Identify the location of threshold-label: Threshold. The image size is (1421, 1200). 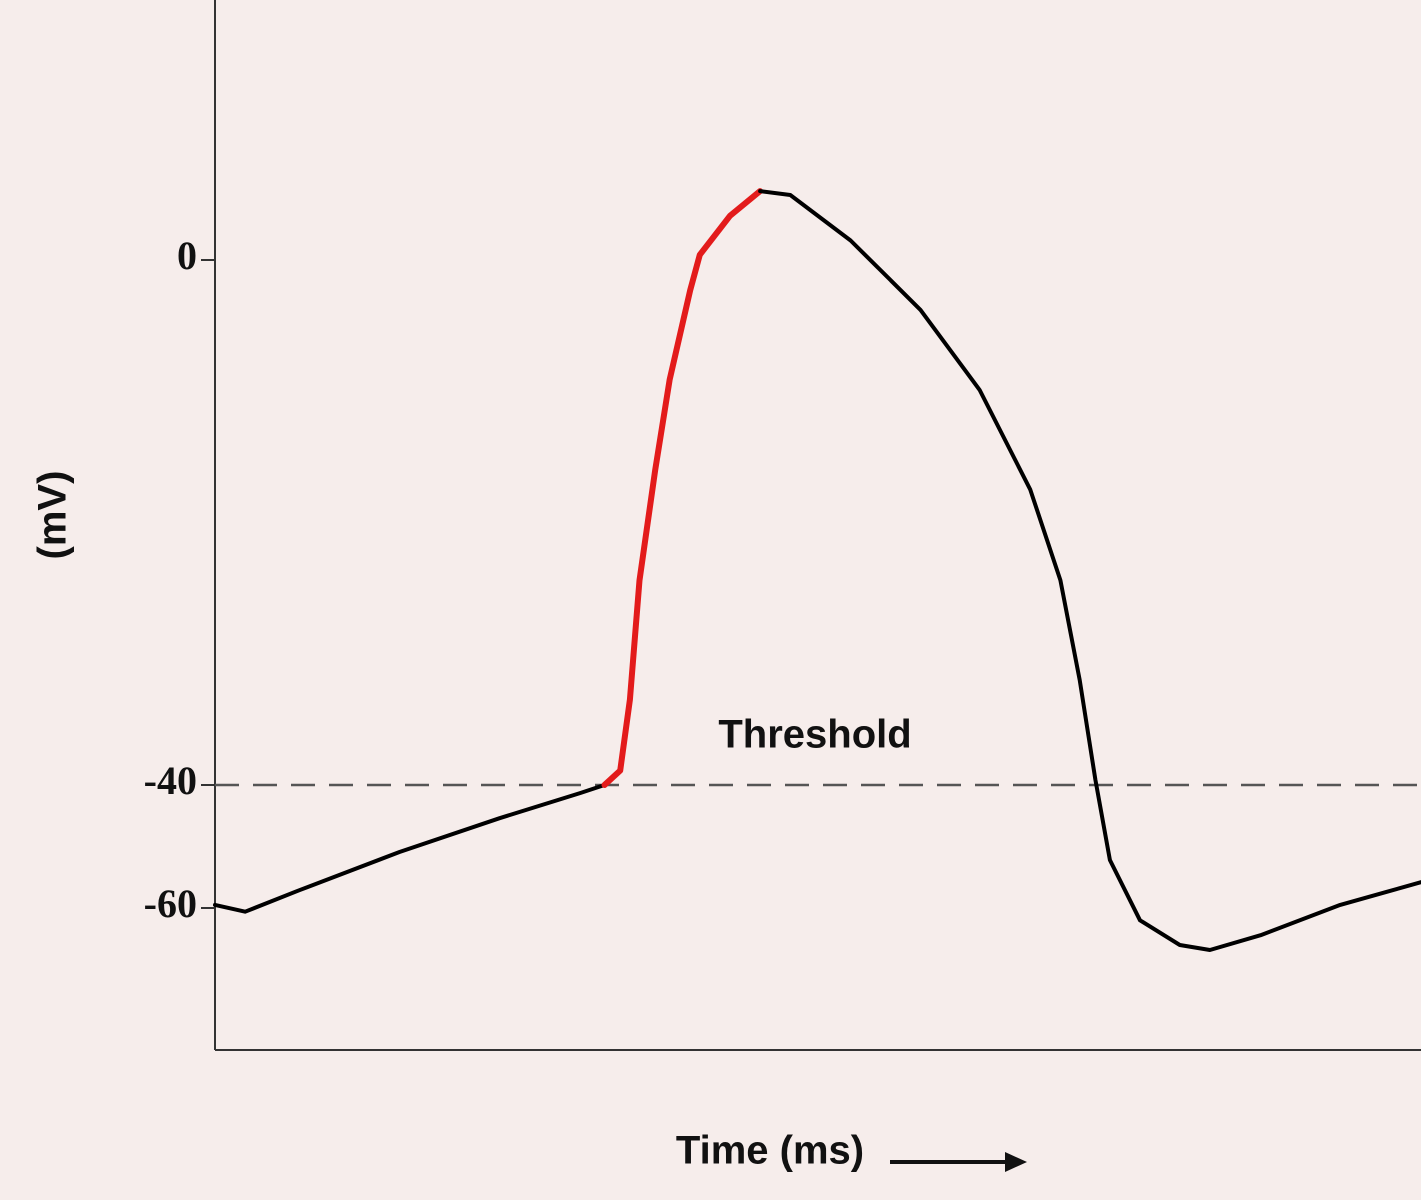
(814, 735).